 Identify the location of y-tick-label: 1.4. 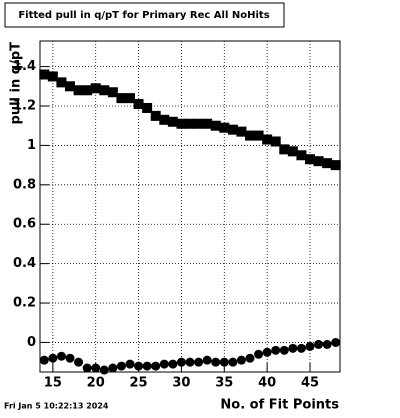
(24, 66).